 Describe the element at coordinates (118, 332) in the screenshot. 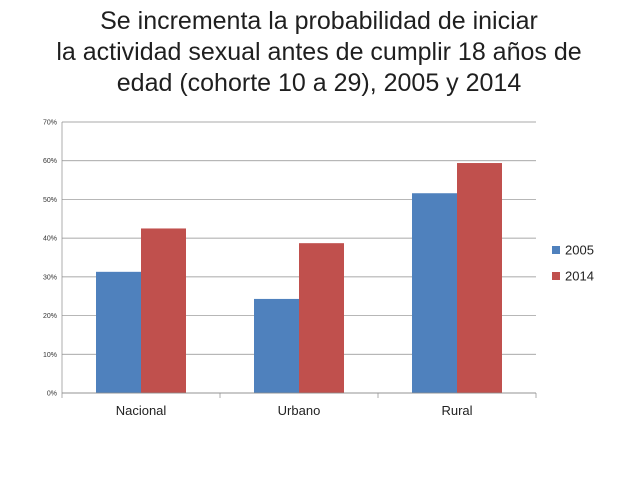

I see `bar-2005-nacional` at that location.